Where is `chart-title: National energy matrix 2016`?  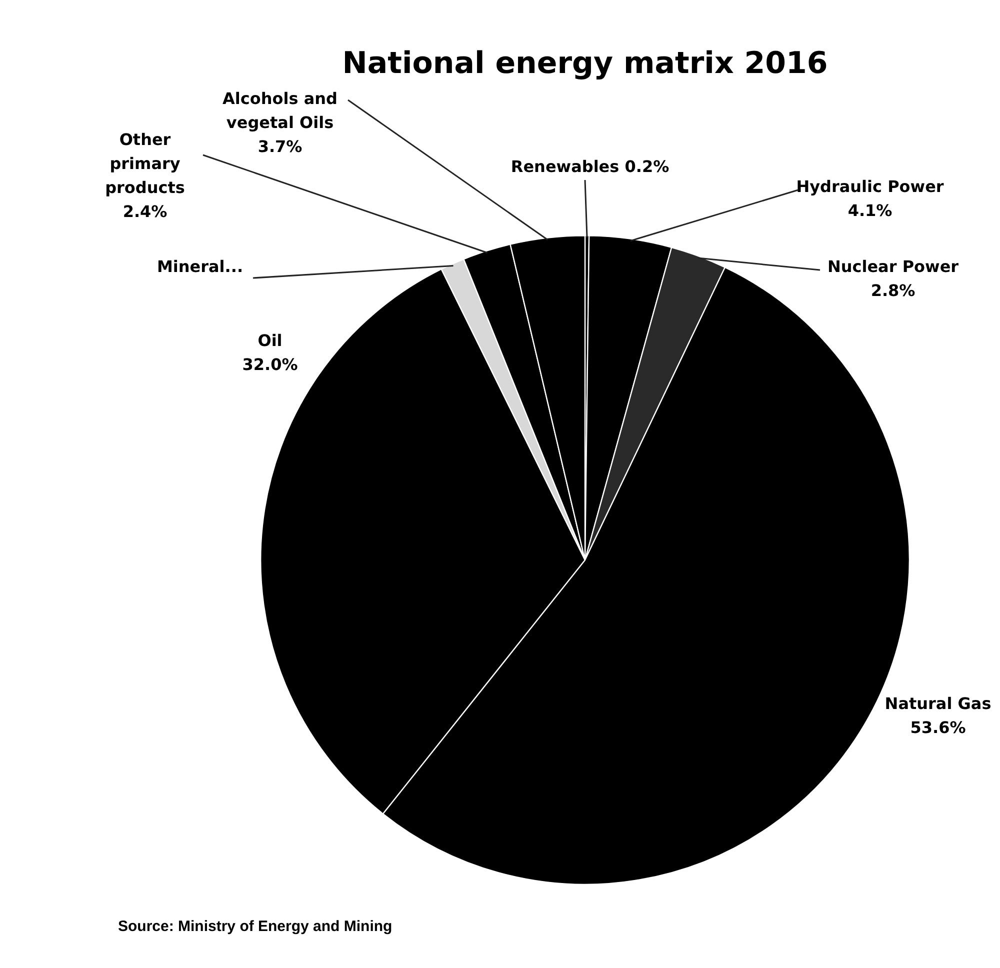 chart-title: National energy matrix 2016 is located at coordinates (585, 63).